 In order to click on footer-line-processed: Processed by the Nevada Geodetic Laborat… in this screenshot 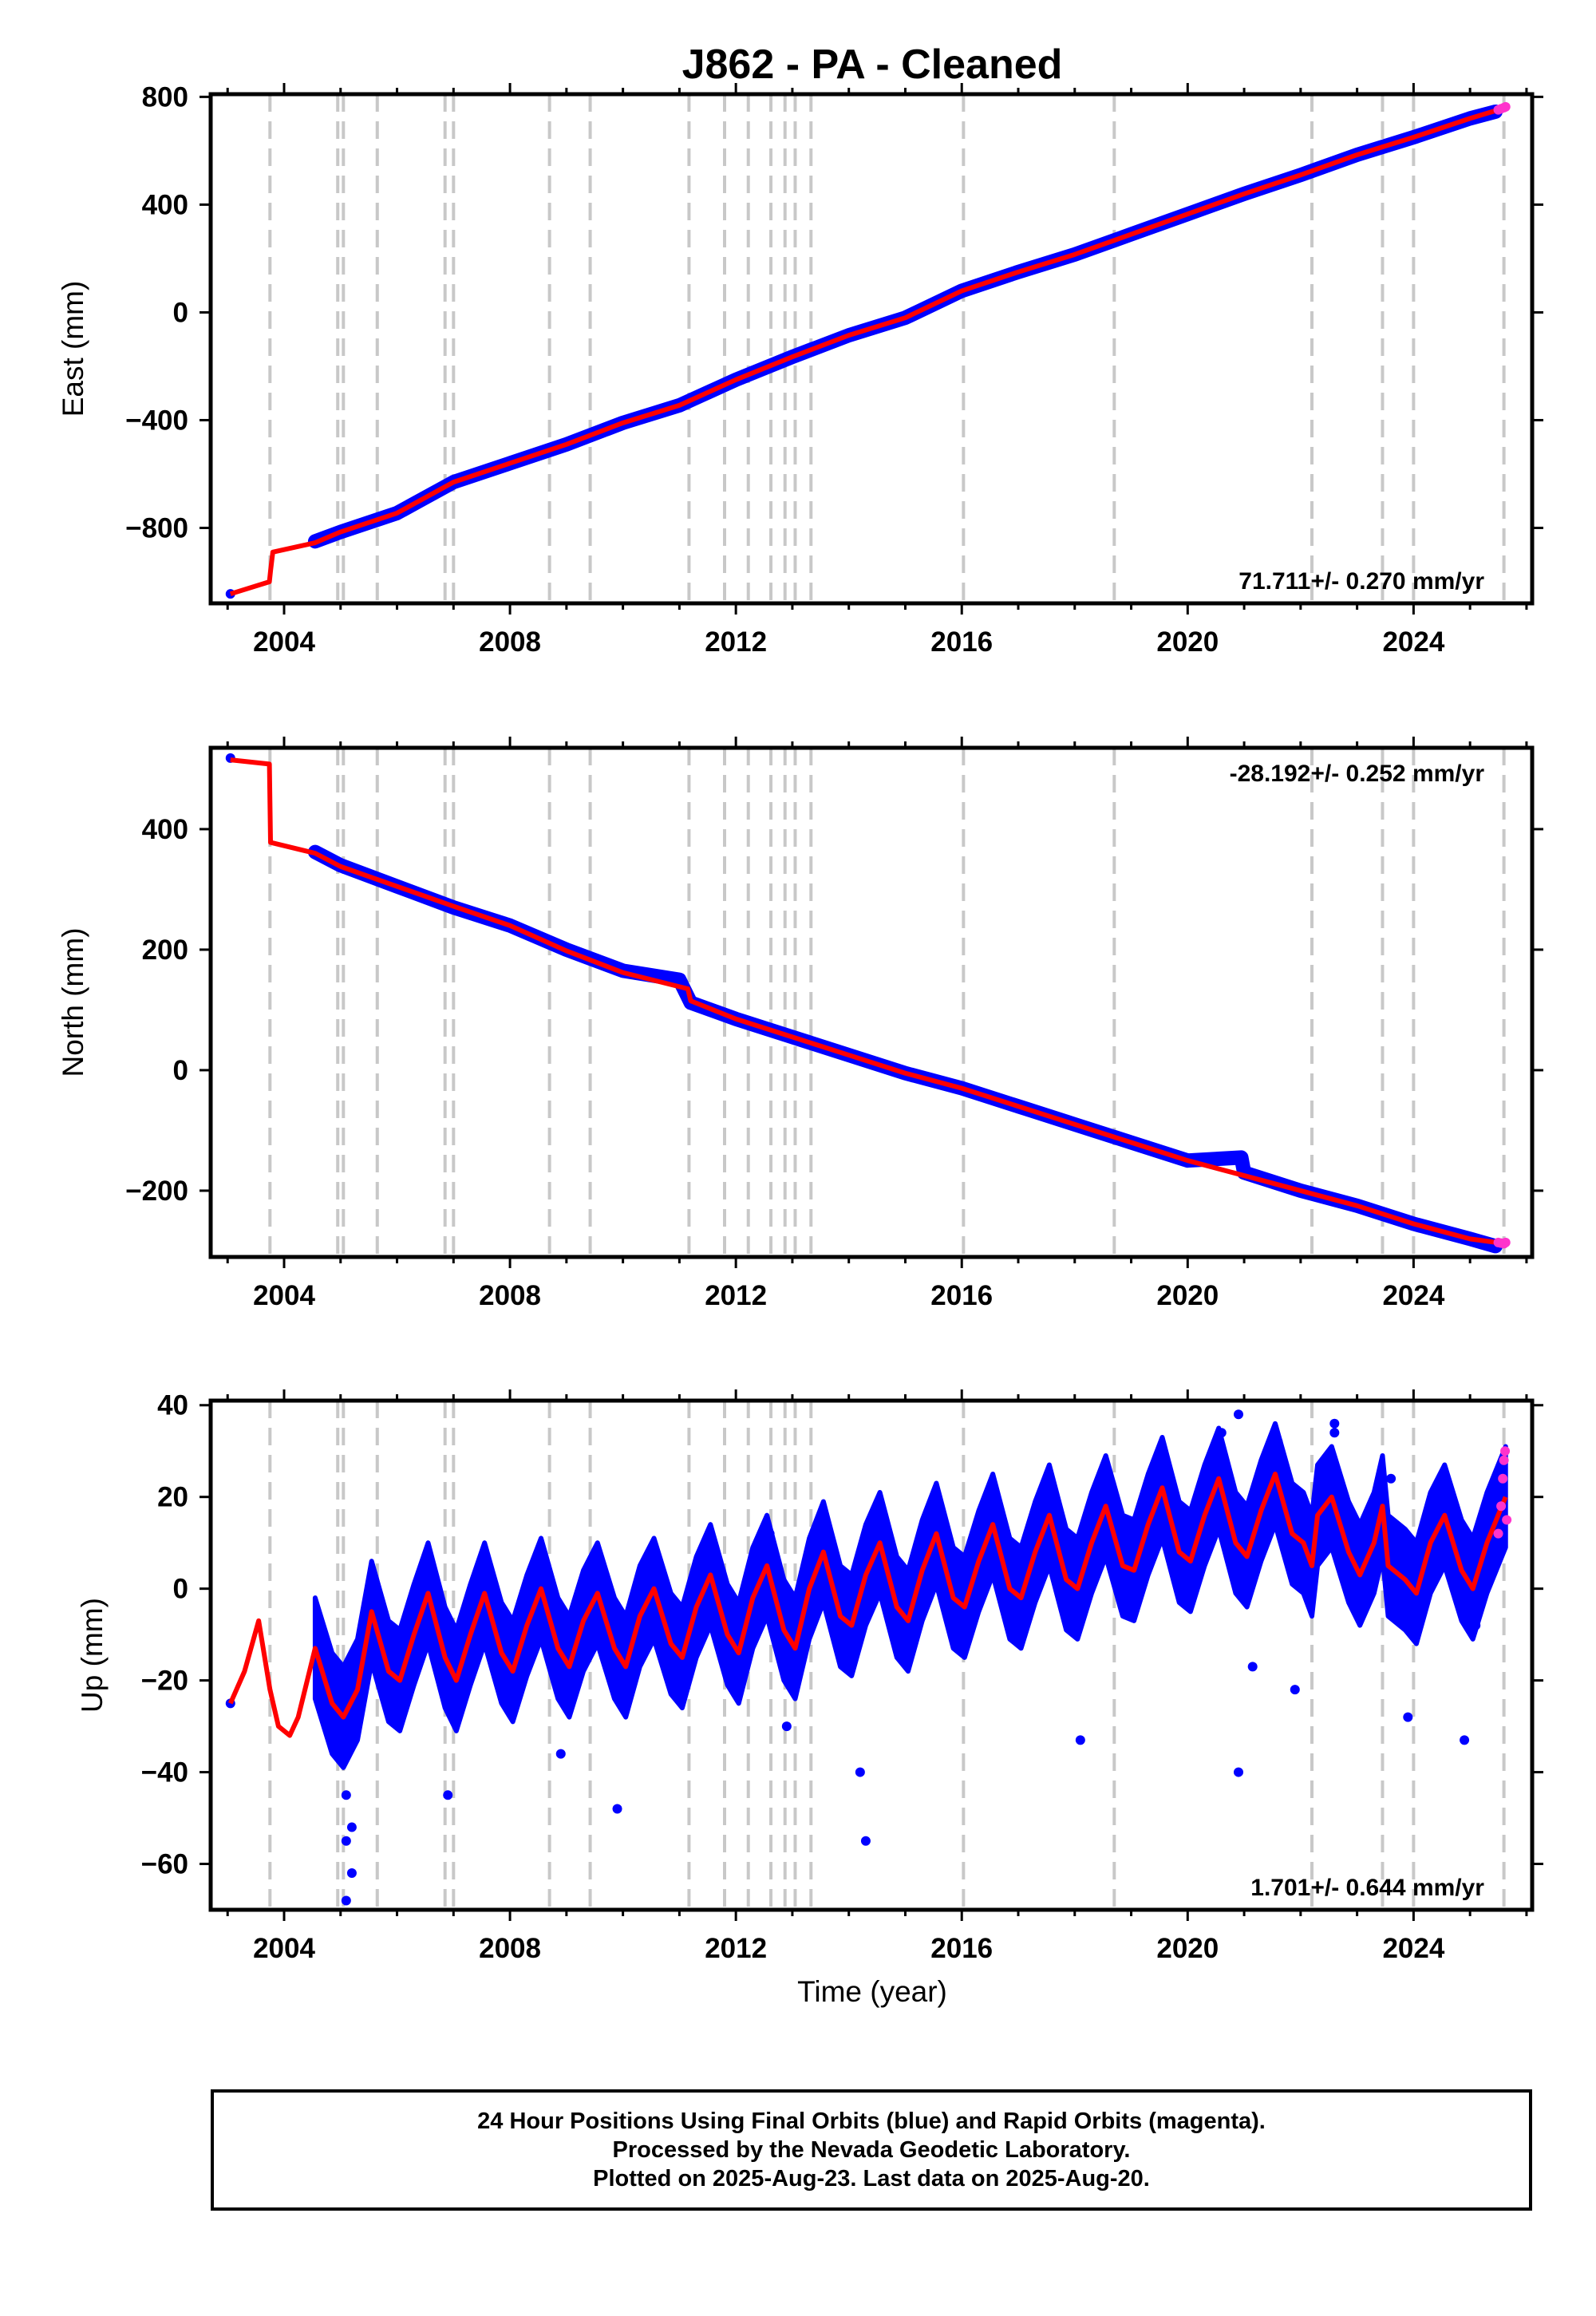, I will do `click(871, 2150)`.